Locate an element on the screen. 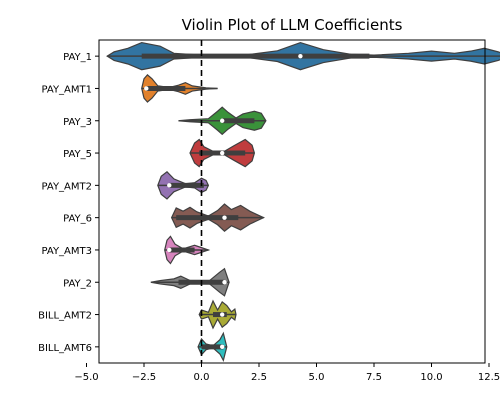  x-tick-label: 2.5 is located at coordinates (259, 377).